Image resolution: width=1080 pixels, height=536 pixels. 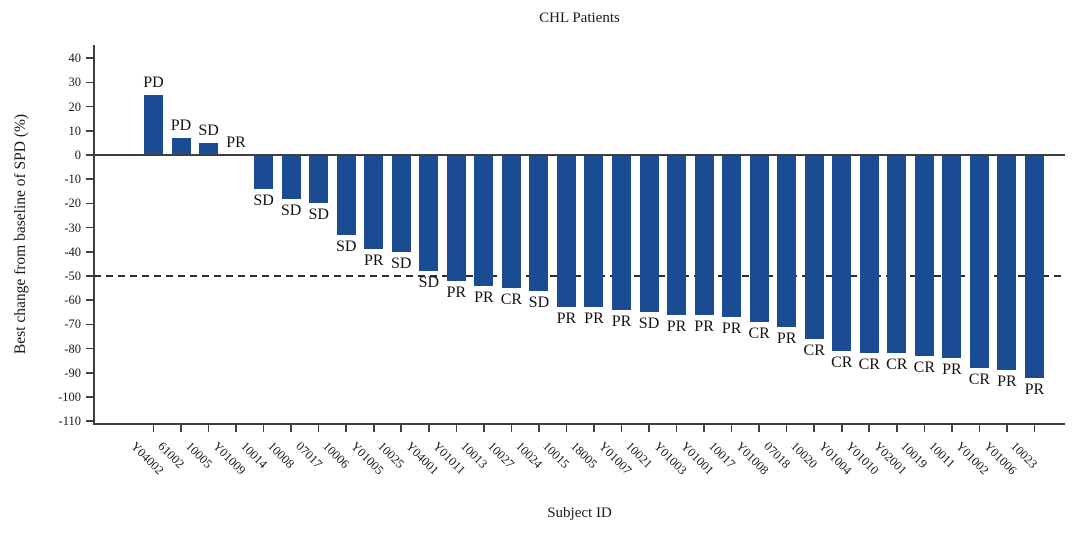 What do you see at coordinates (72, 227) in the screenshot?
I see `y-tick-label: -30` at bounding box center [72, 227].